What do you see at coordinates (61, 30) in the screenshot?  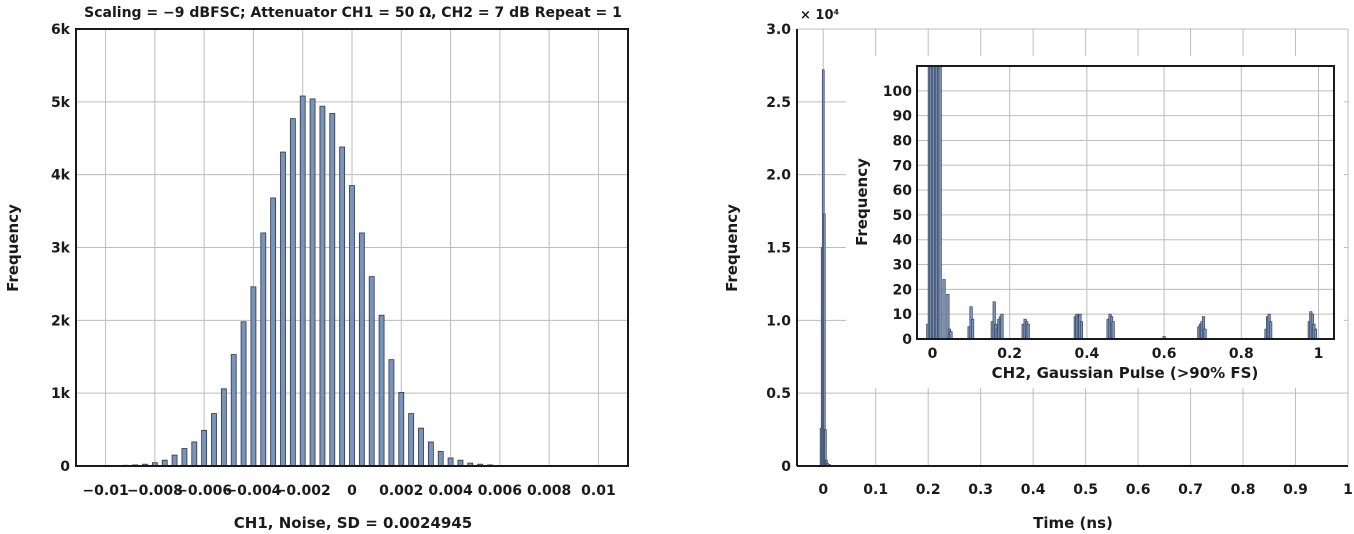 I see `y-tick-label: 6k` at bounding box center [61, 30].